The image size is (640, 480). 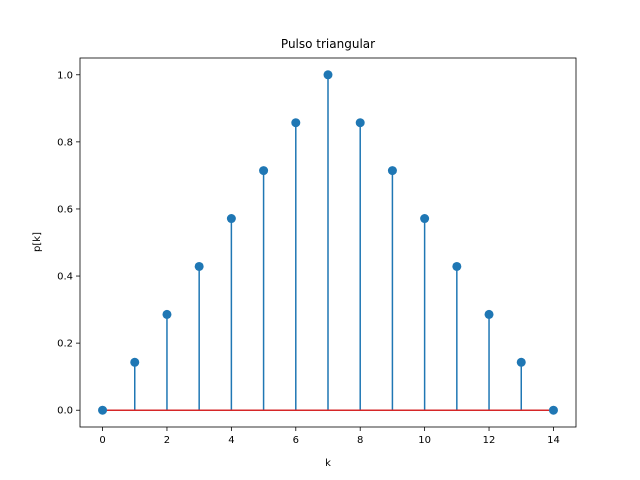 What do you see at coordinates (65, 344) in the screenshot?
I see `y-tick-label: 0.2` at bounding box center [65, 344].